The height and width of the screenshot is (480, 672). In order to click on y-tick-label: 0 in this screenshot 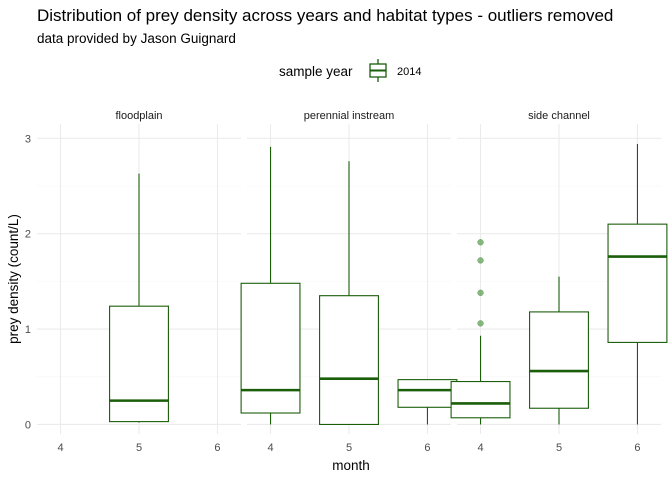, I will do `click(28, 425)`.